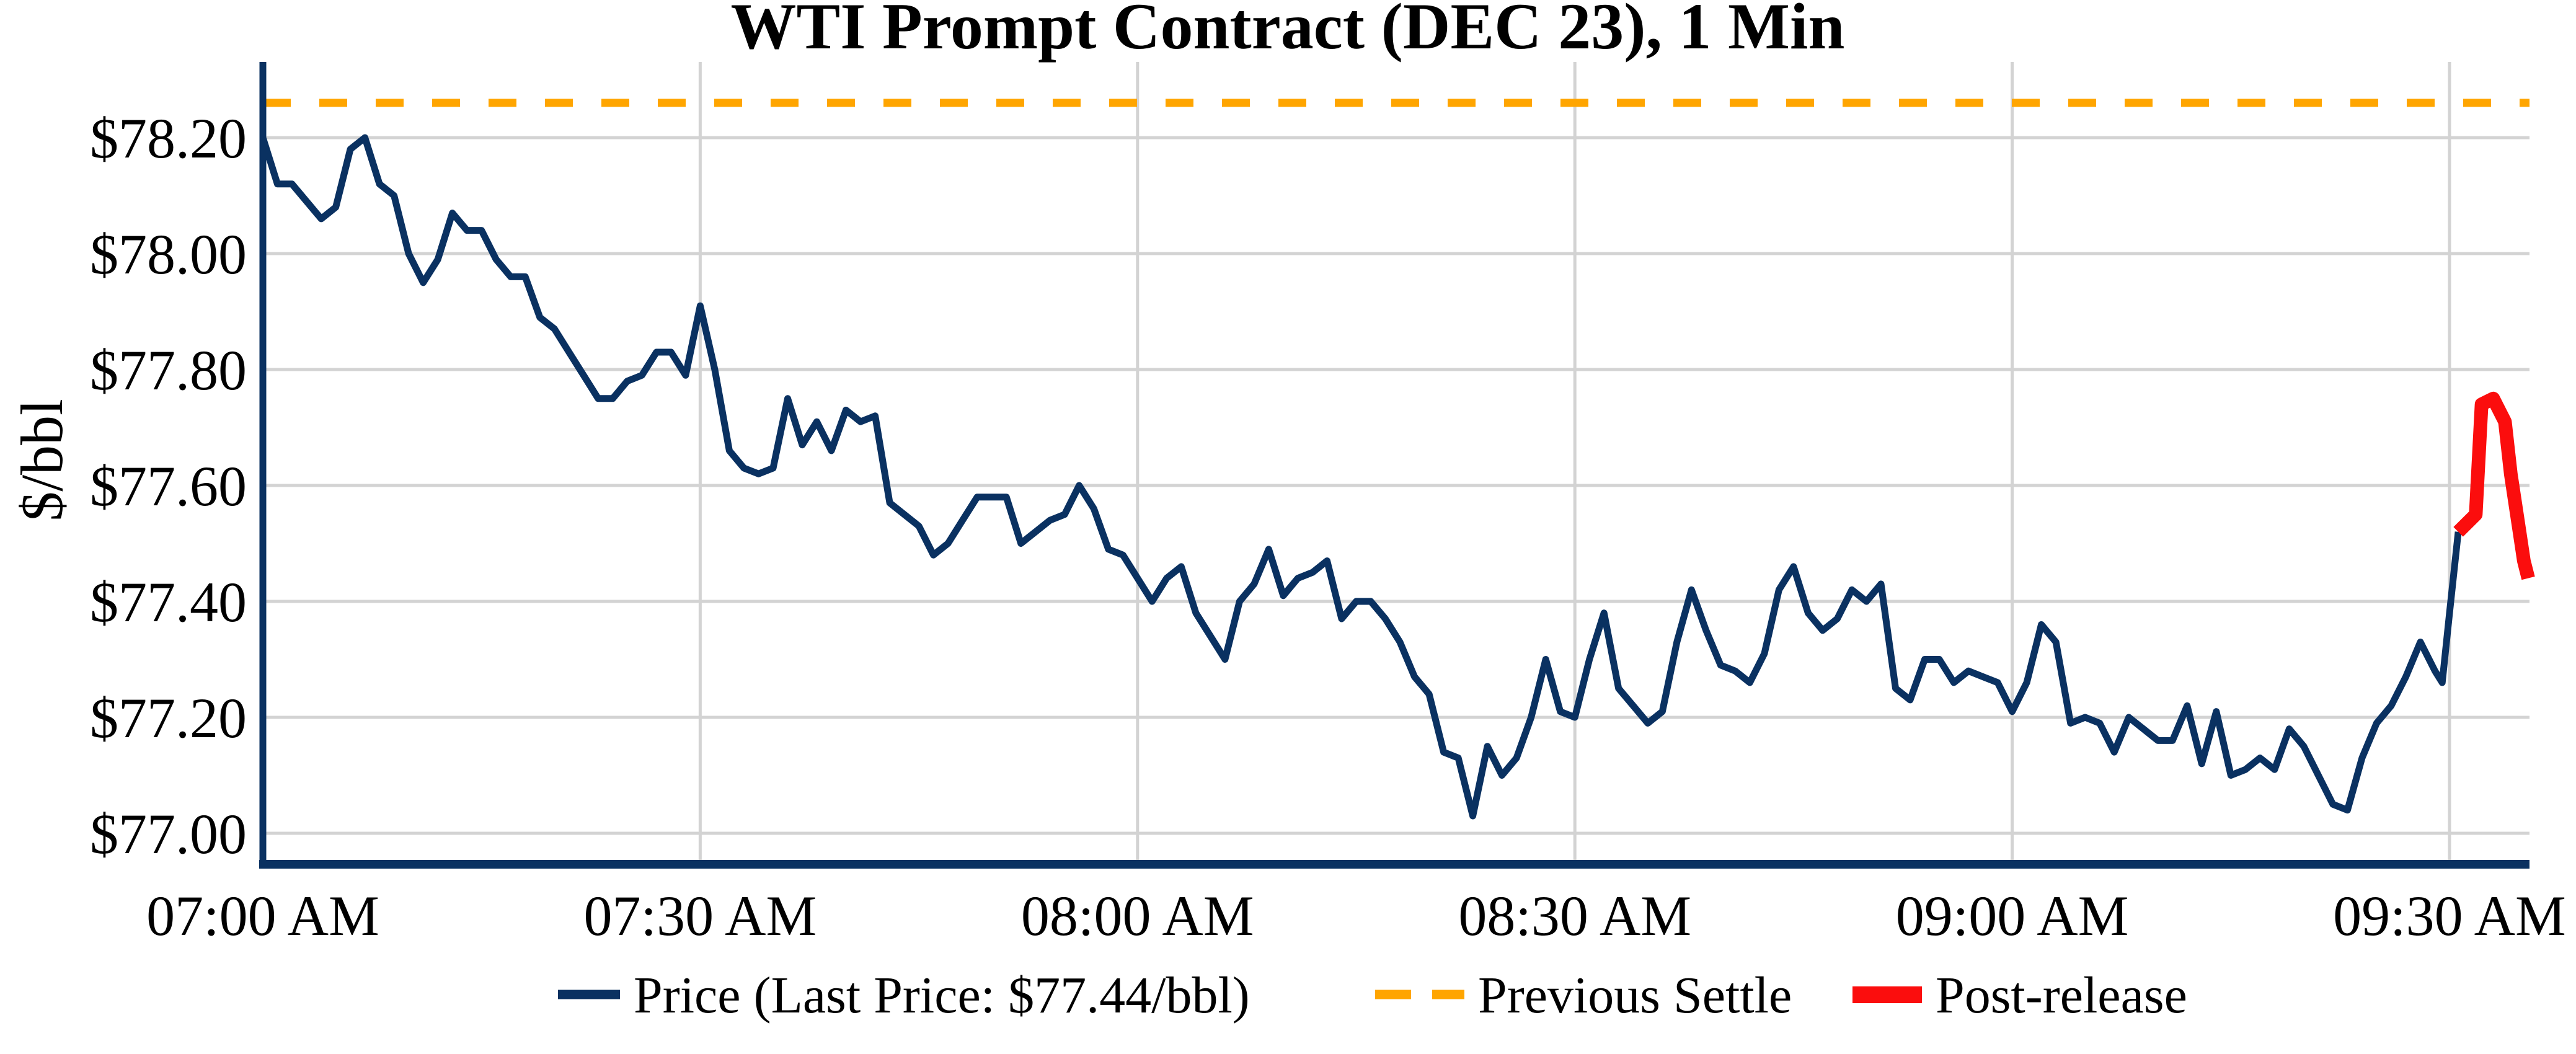  I want to click on y-tick-label: $77.60, so click(168, 486).